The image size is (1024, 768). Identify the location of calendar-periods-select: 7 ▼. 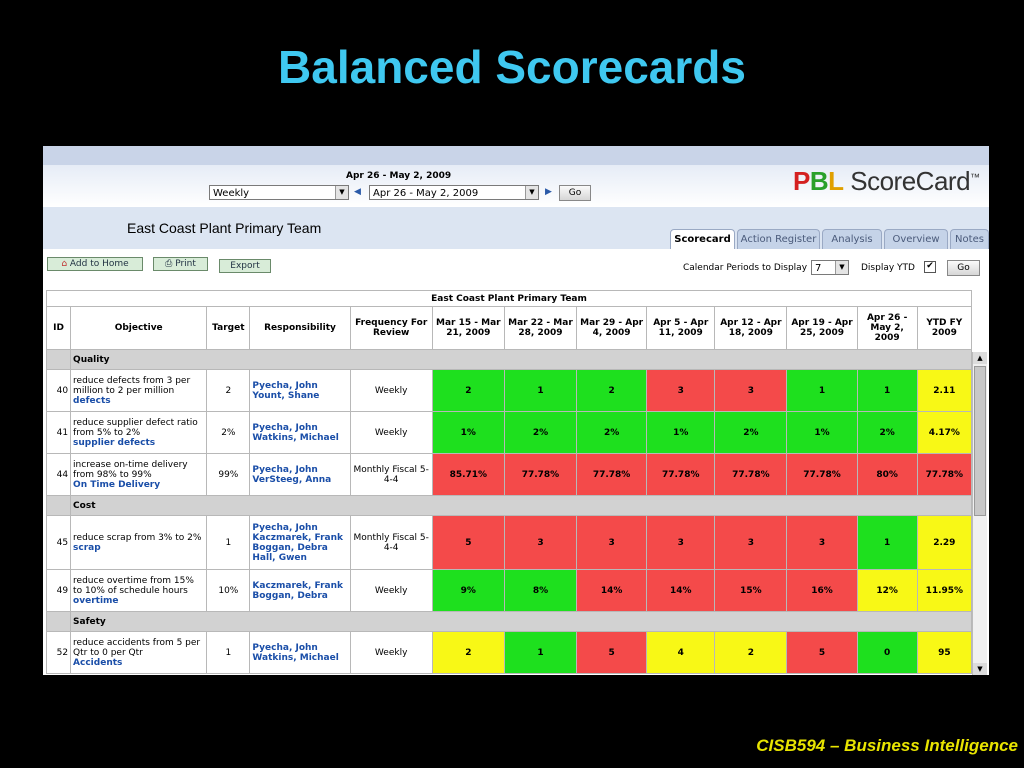
(830, 267).